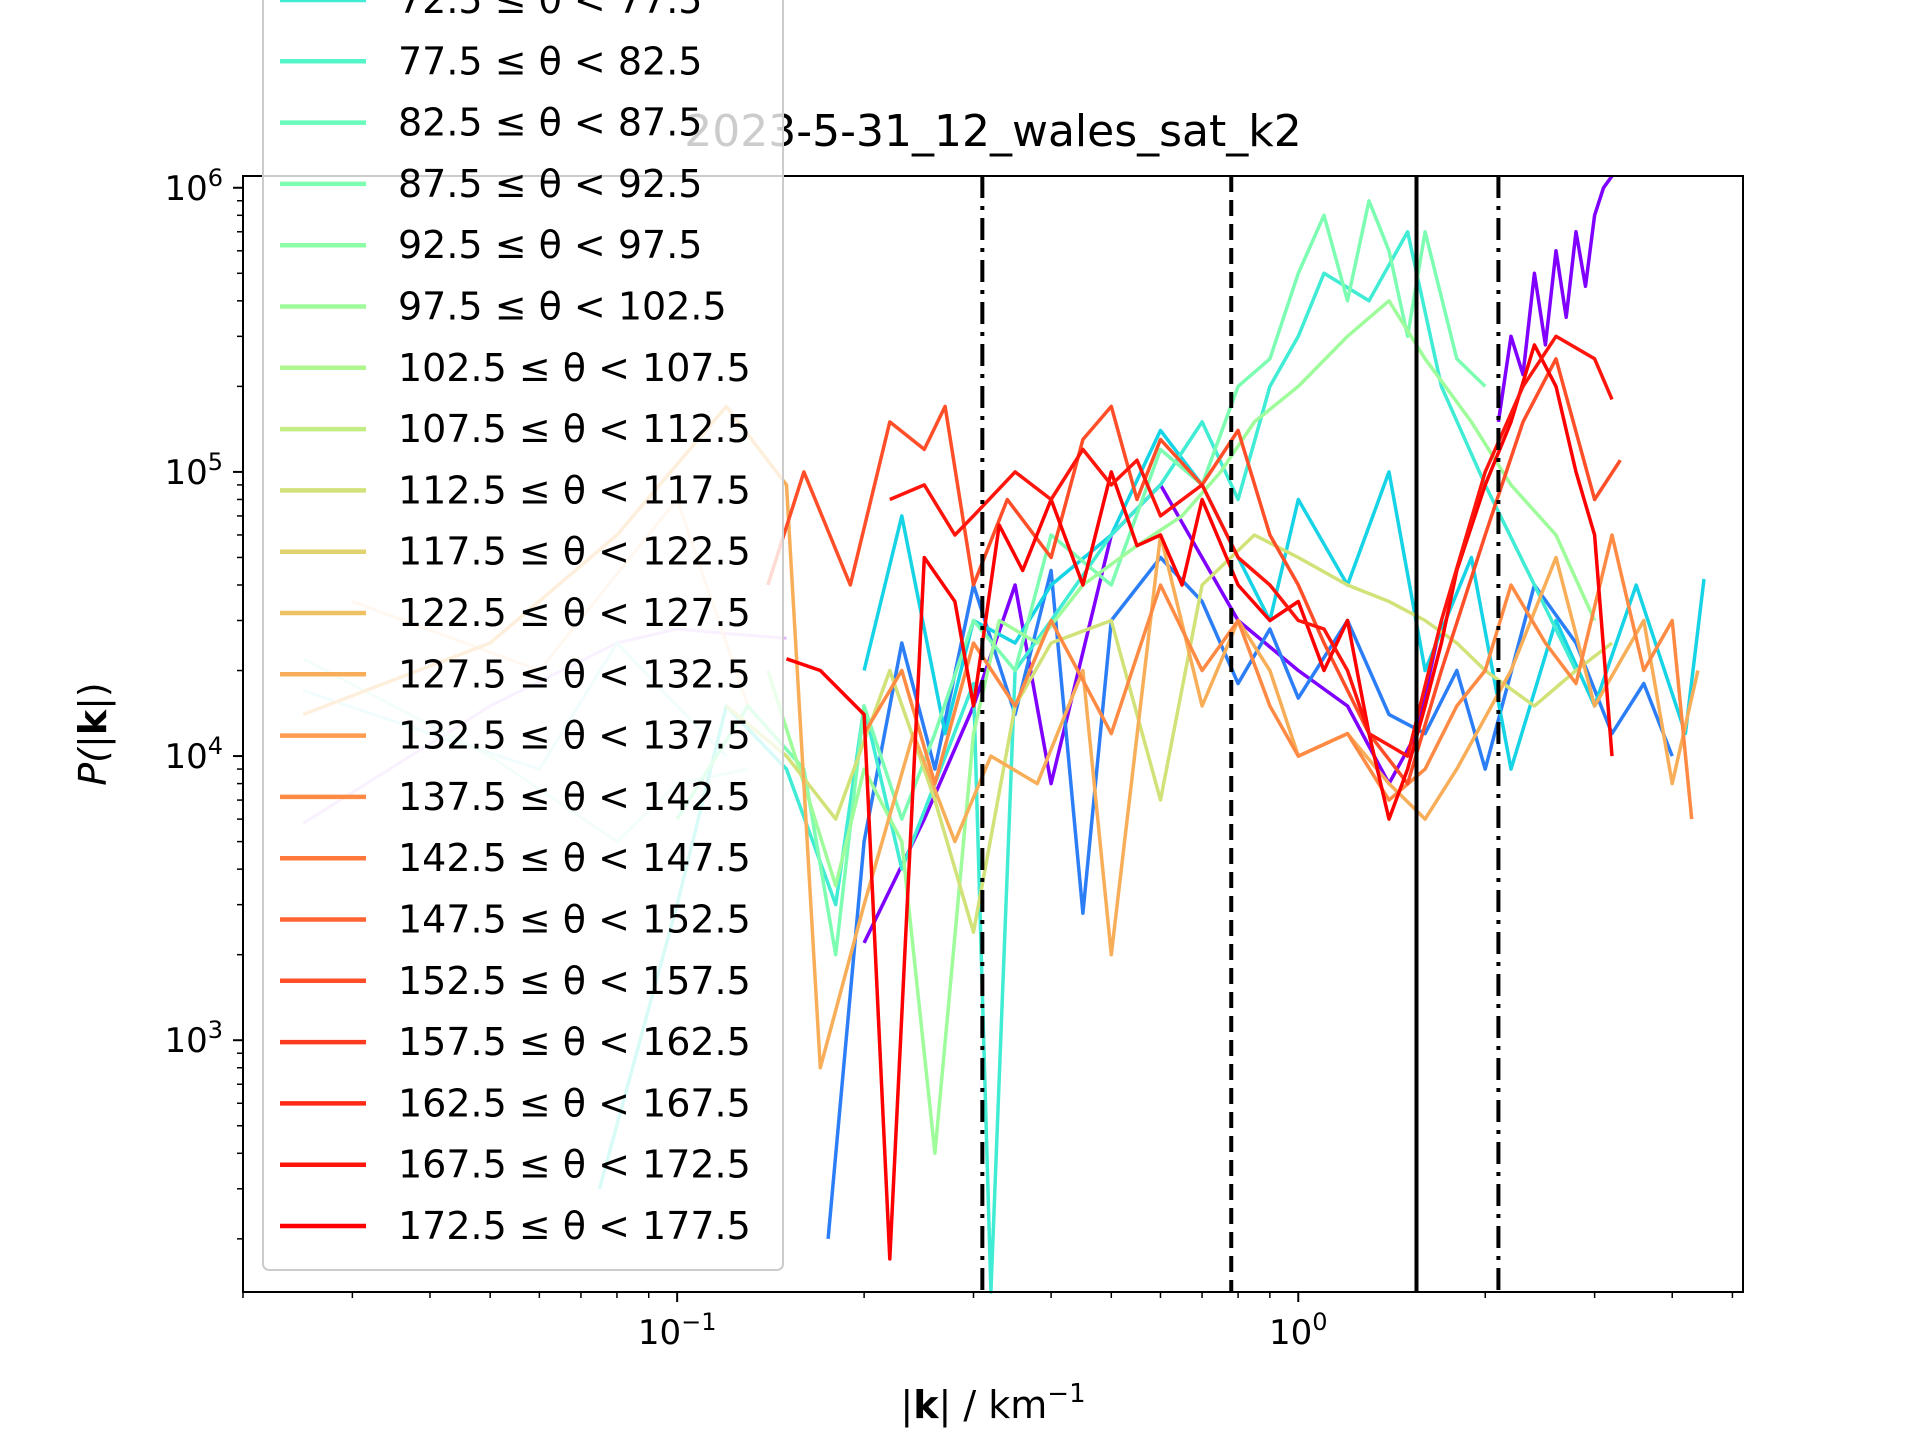 The width and height of the screenshot is (1920, 1440). What do you see at coordinates (574, 736) in the screenshot?
I see `legend-label: 132.5 ≤ θ < 137.5` at bounding box center [574, 736].